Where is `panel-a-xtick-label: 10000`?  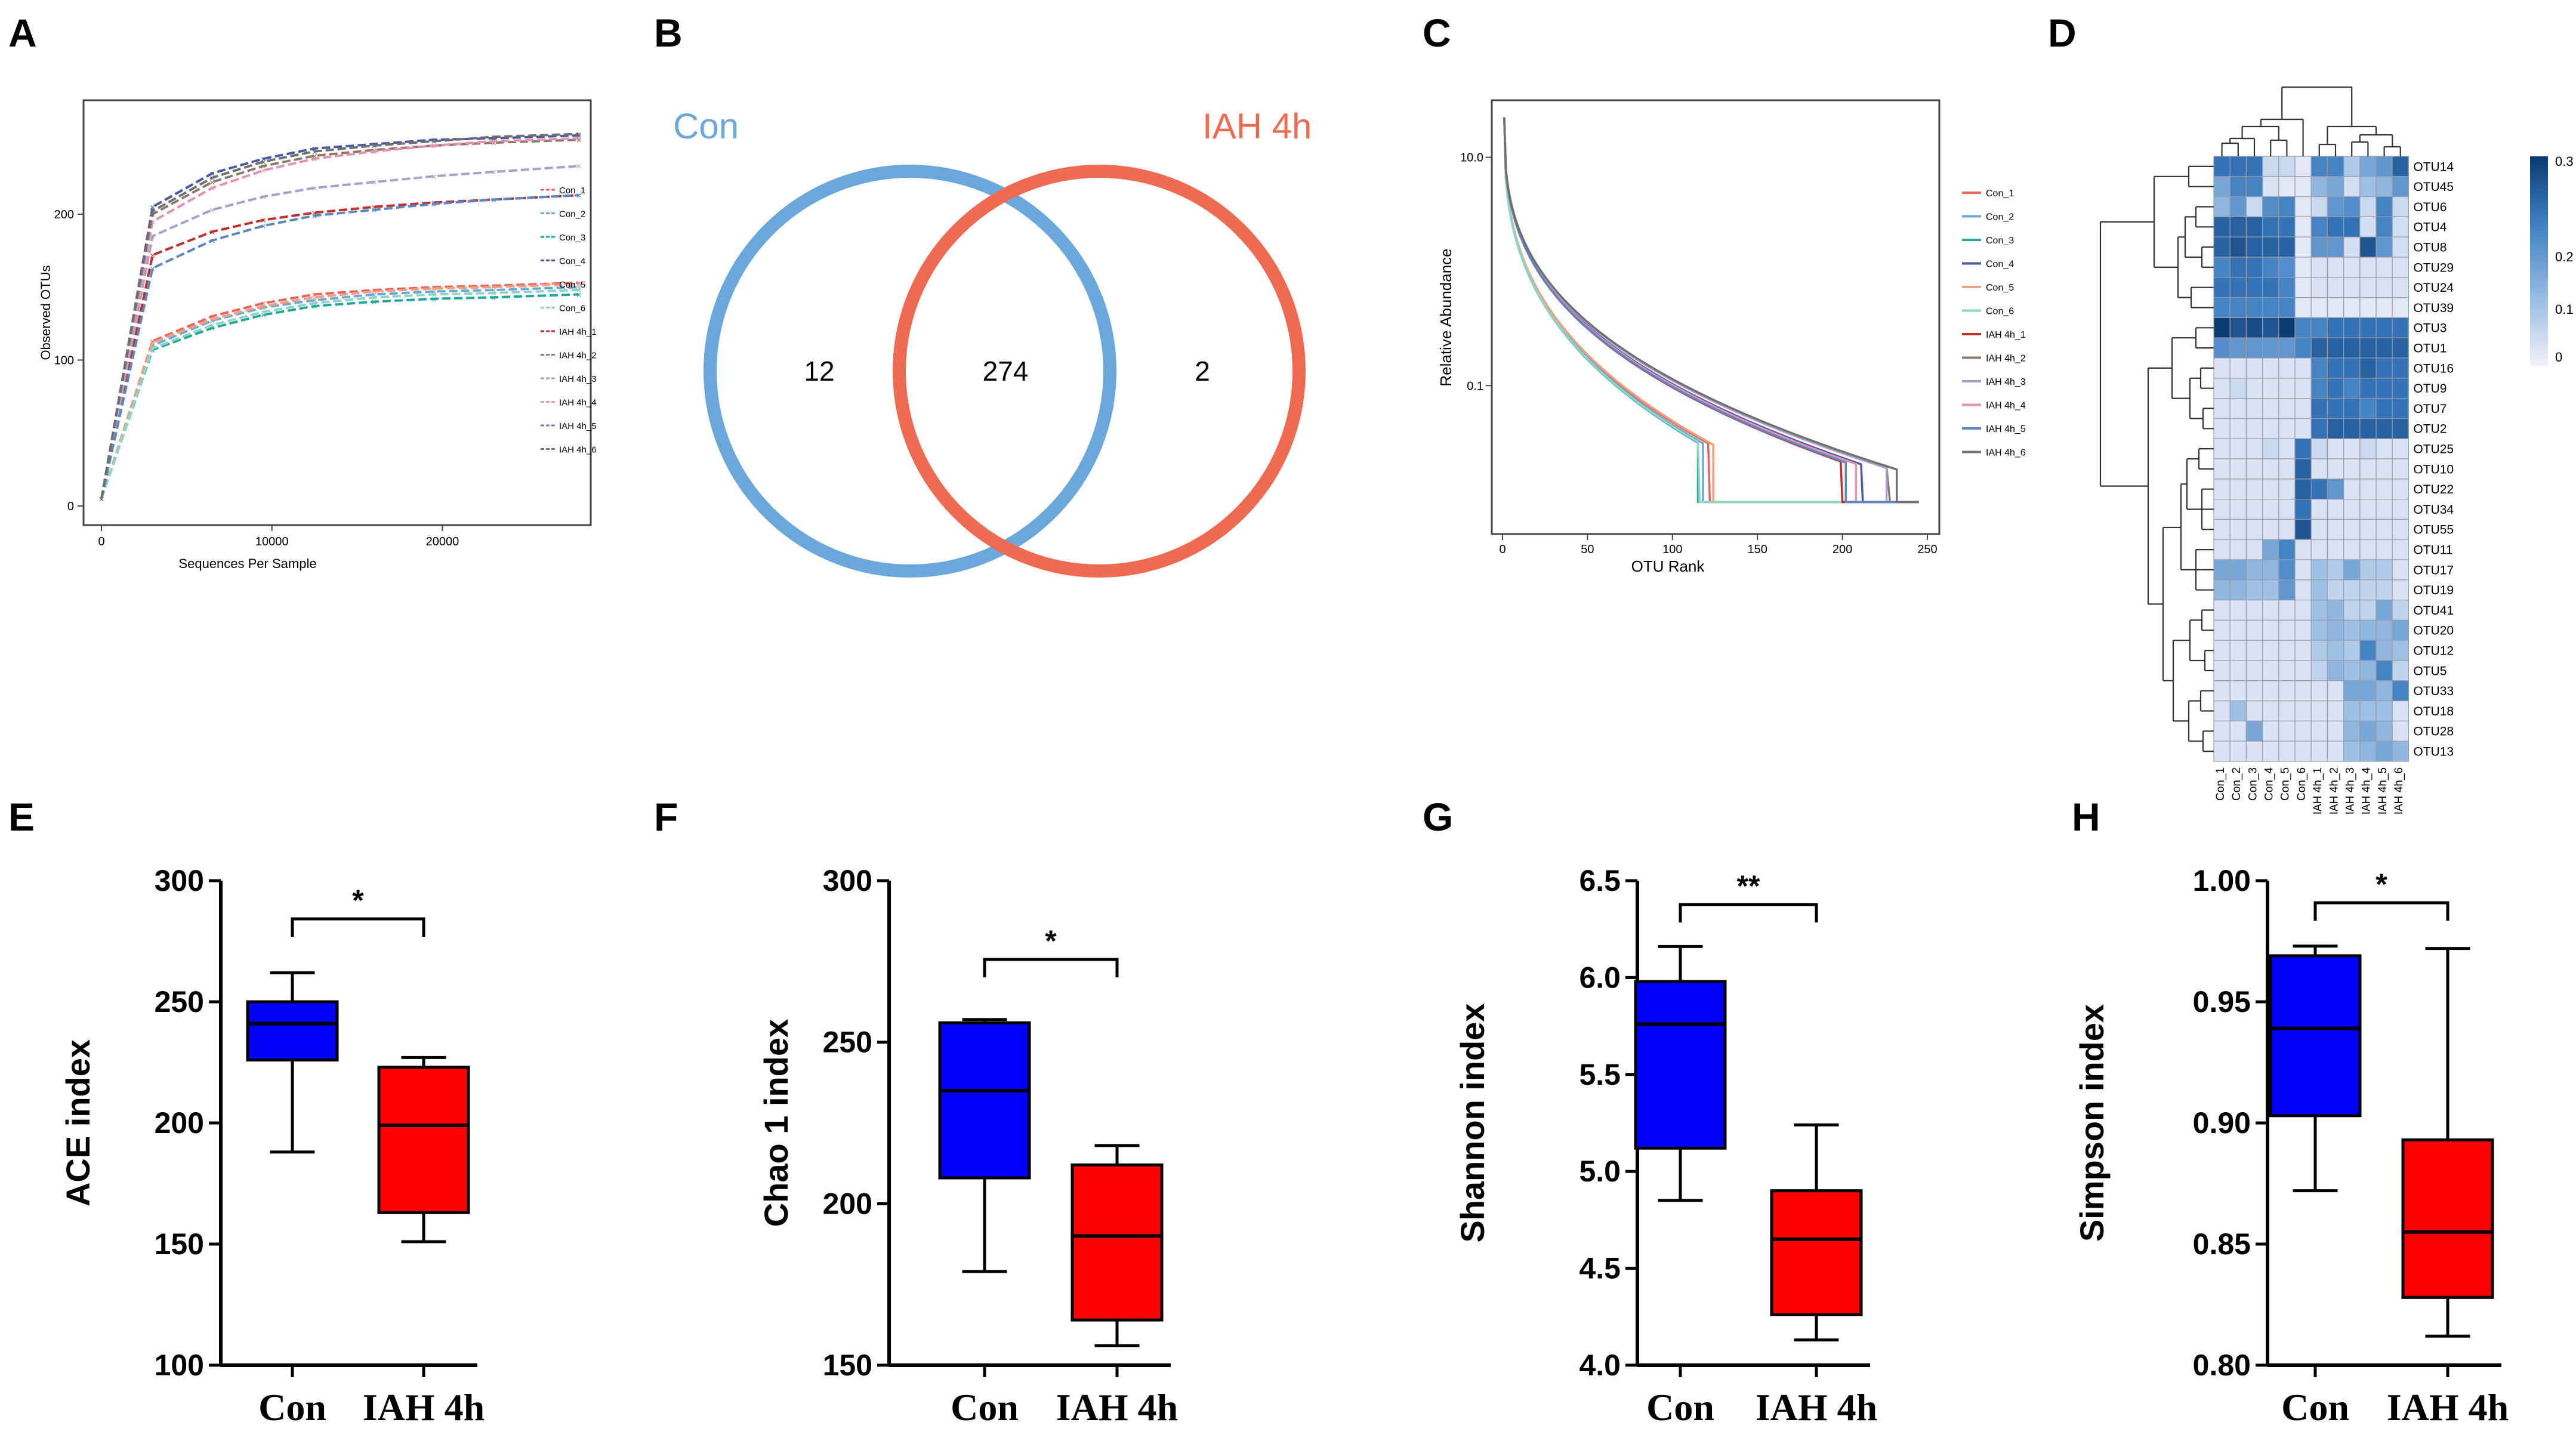
panel-a-xtick-label: 10000 is located at coordinates (272, 541).